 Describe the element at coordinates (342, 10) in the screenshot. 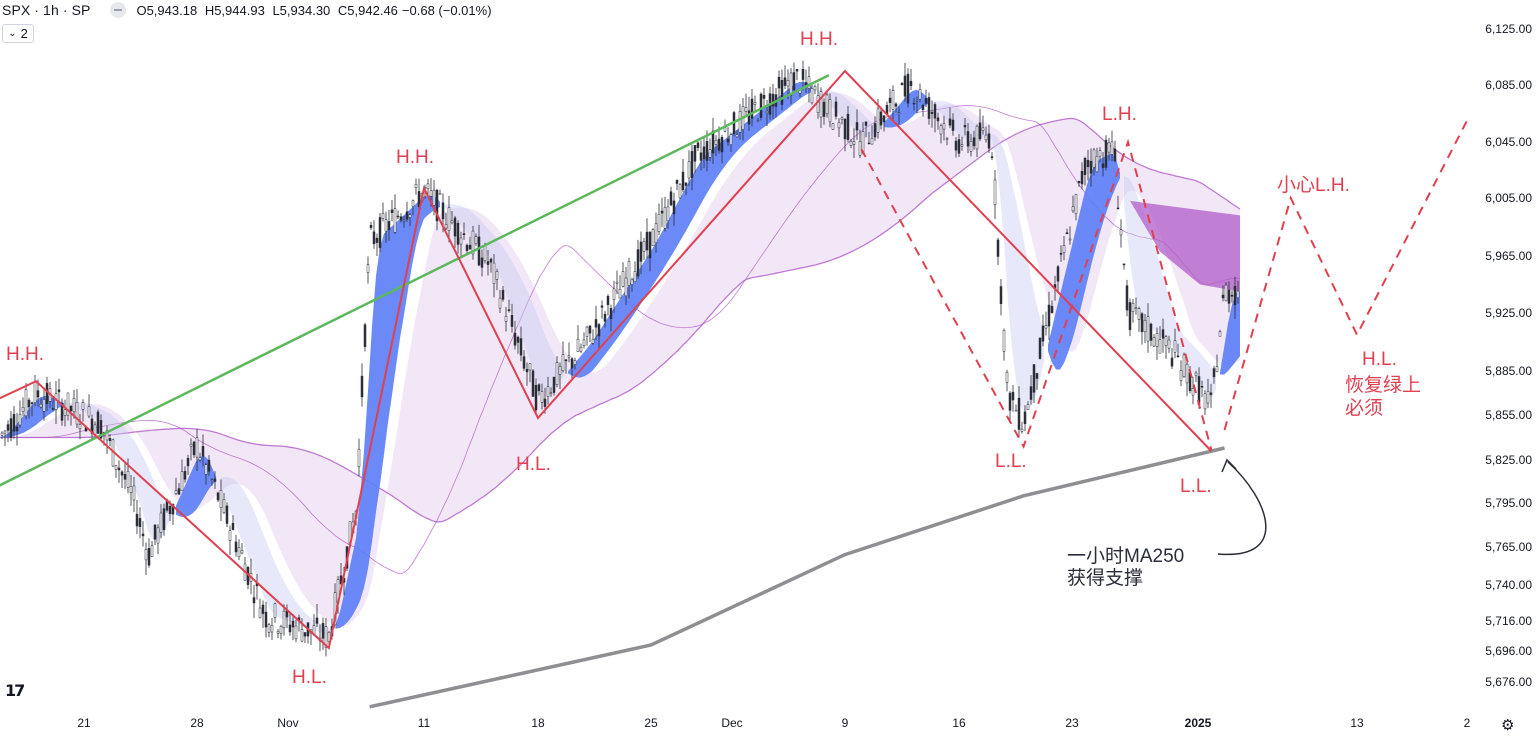

I see `close-label: C` at that location.